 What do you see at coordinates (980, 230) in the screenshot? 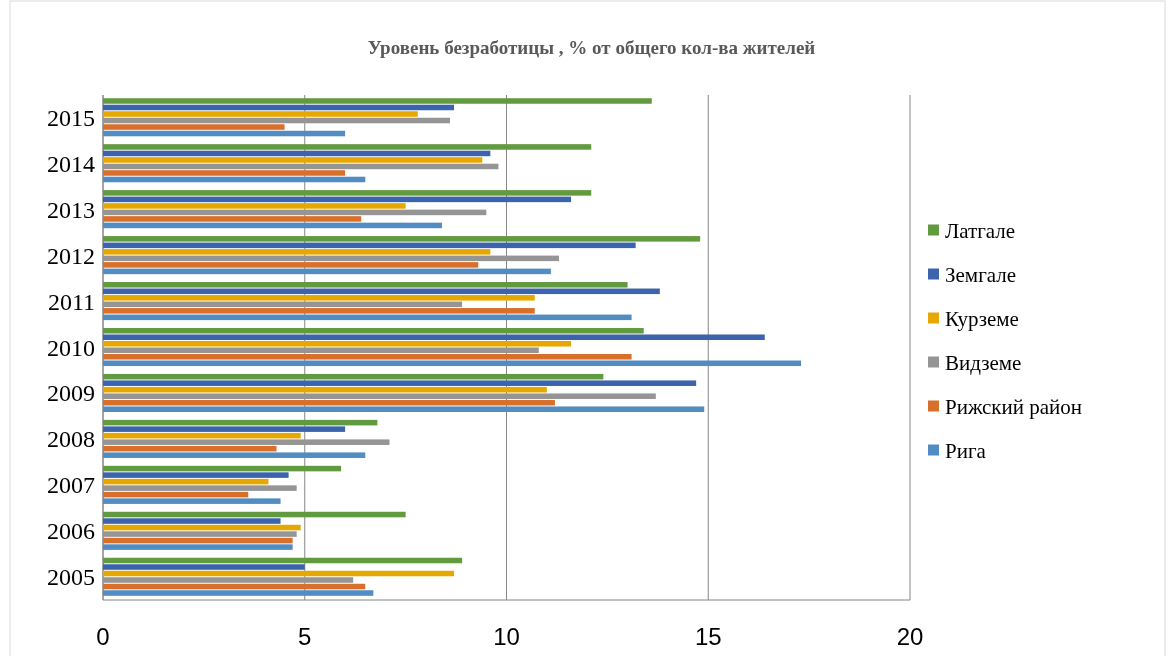
I see `legend-label: Латгале` at bounding box center [980, 230].